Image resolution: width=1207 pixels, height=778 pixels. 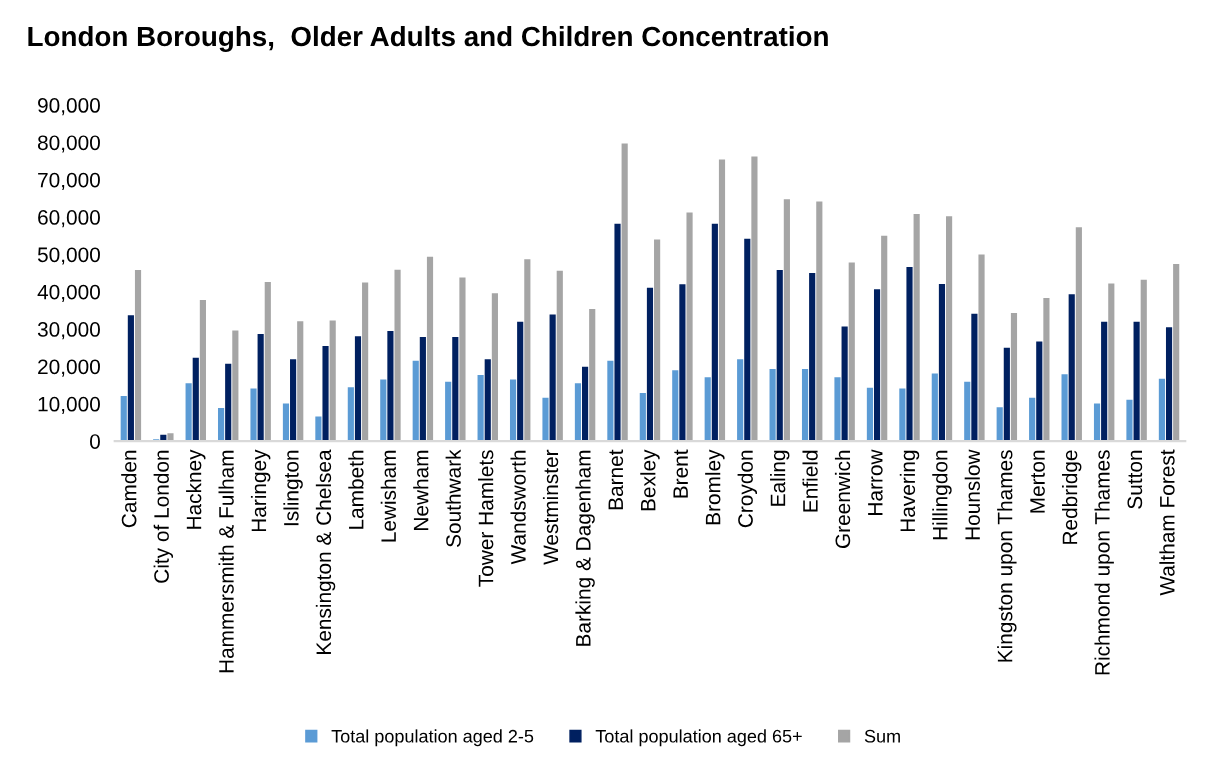 What do you see at coordinates (518, 507) in the screenshot?
I see `x-tick-label: Wandsworth` at bounding box center [518, 507].